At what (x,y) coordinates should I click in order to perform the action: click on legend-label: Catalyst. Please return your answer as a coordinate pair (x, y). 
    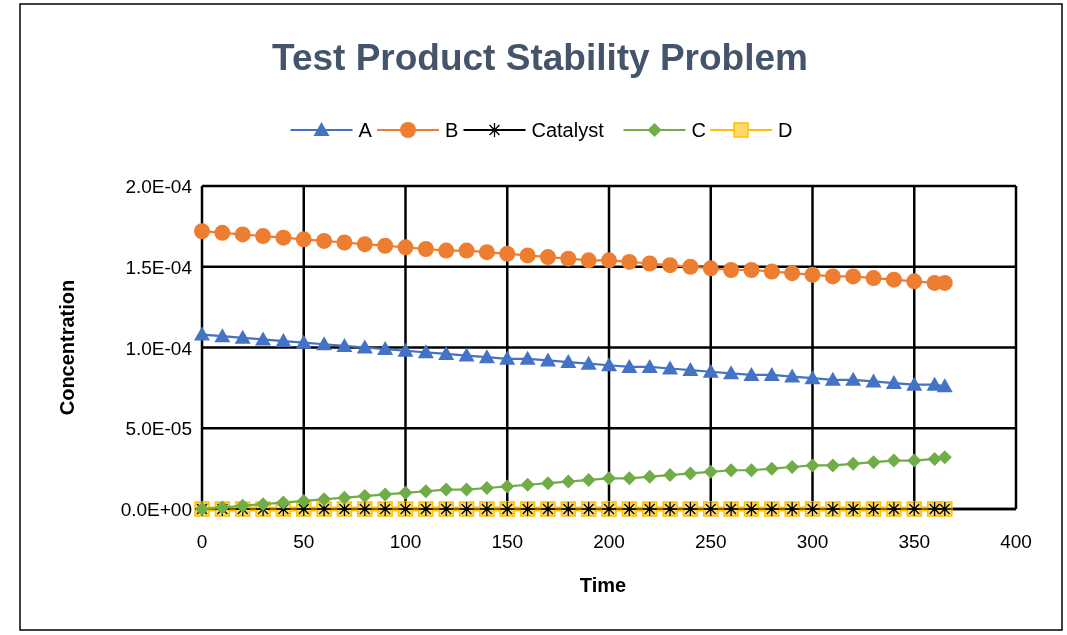
    Looking at the image, I should click on (568, 130).